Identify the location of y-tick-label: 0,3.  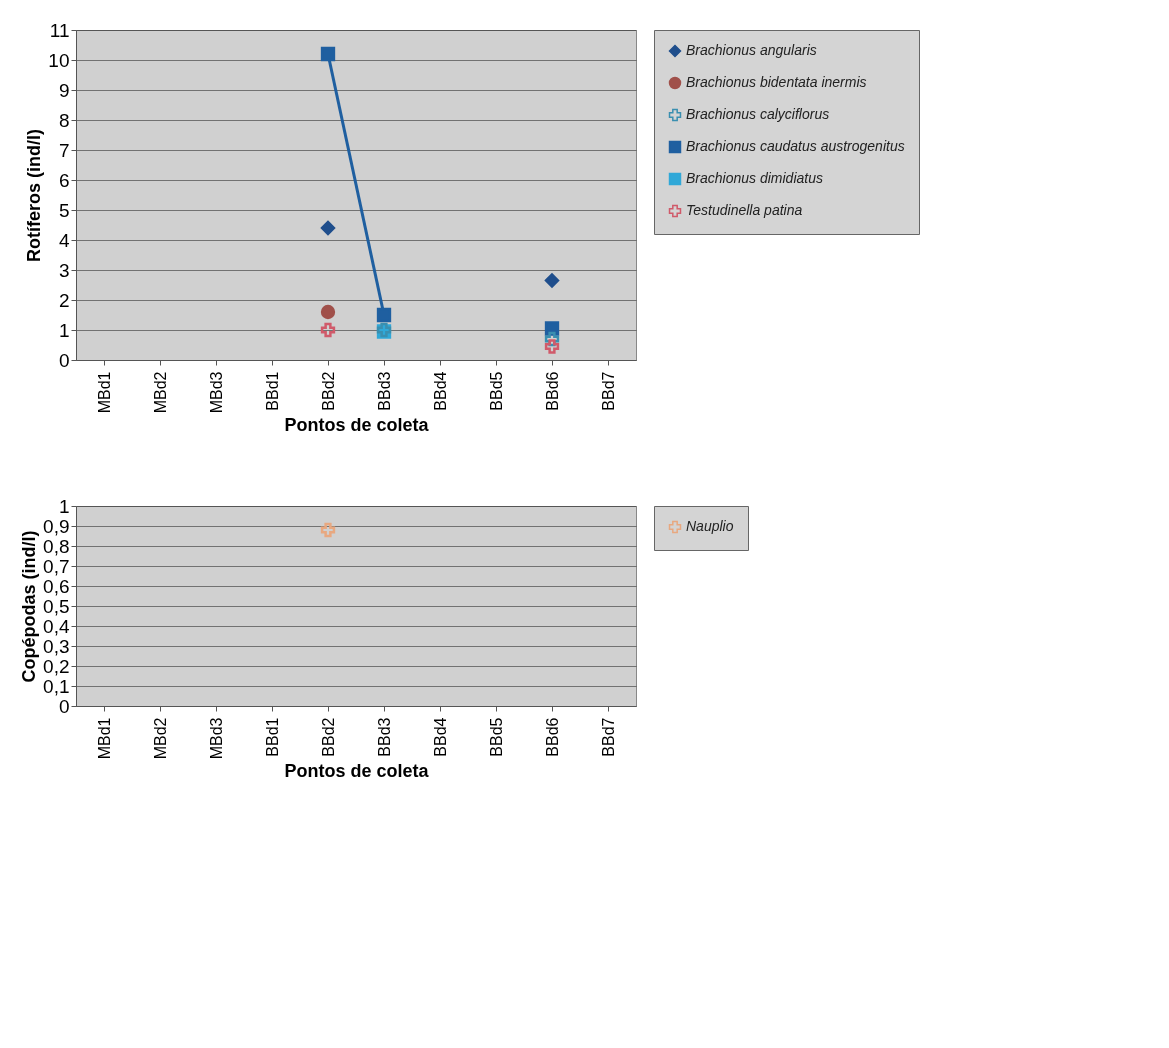
(56, 646).